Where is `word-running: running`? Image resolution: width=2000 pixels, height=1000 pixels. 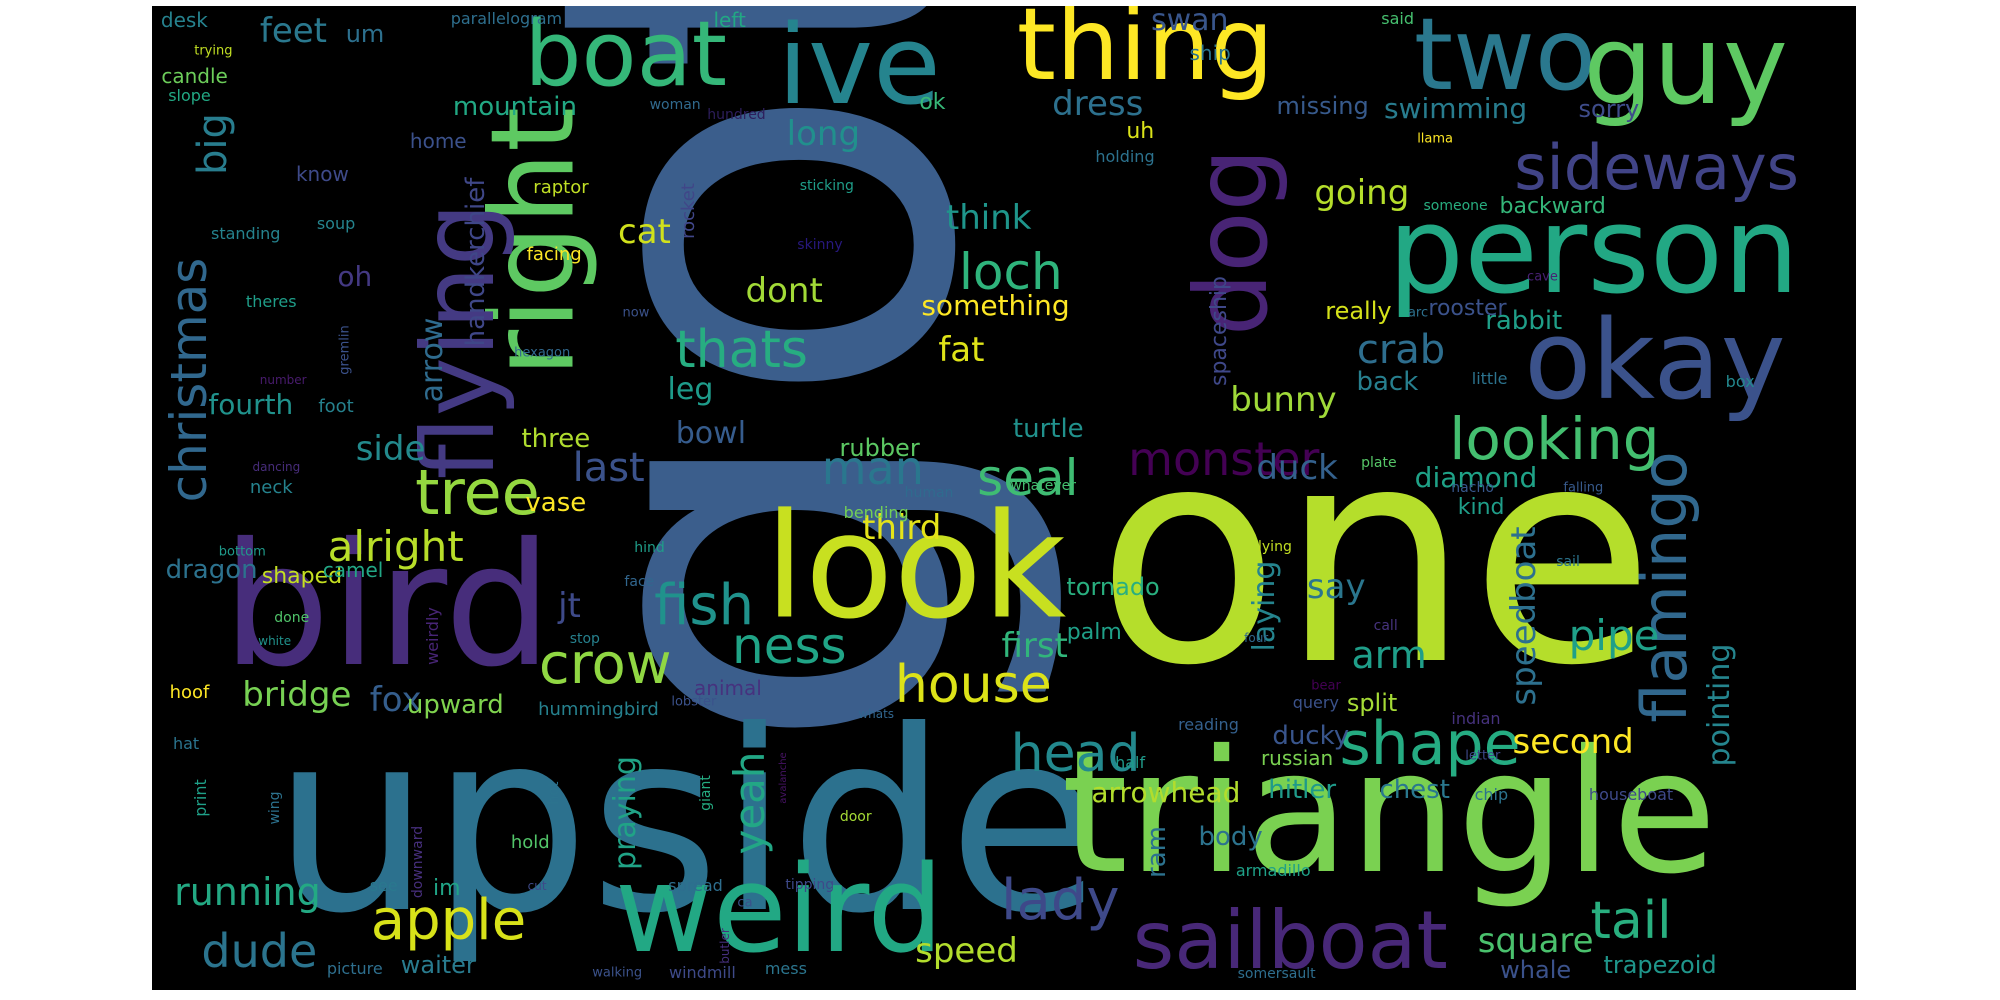 word-running: running is located at coordinates (247, 891).